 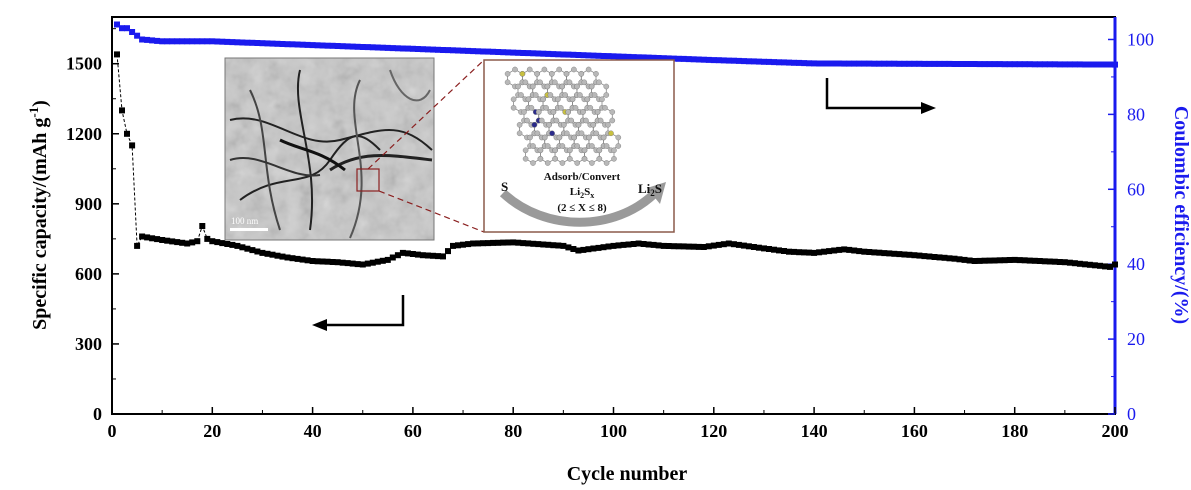 I want to click on x-tick-label: 100, so click(x=613, y=431).